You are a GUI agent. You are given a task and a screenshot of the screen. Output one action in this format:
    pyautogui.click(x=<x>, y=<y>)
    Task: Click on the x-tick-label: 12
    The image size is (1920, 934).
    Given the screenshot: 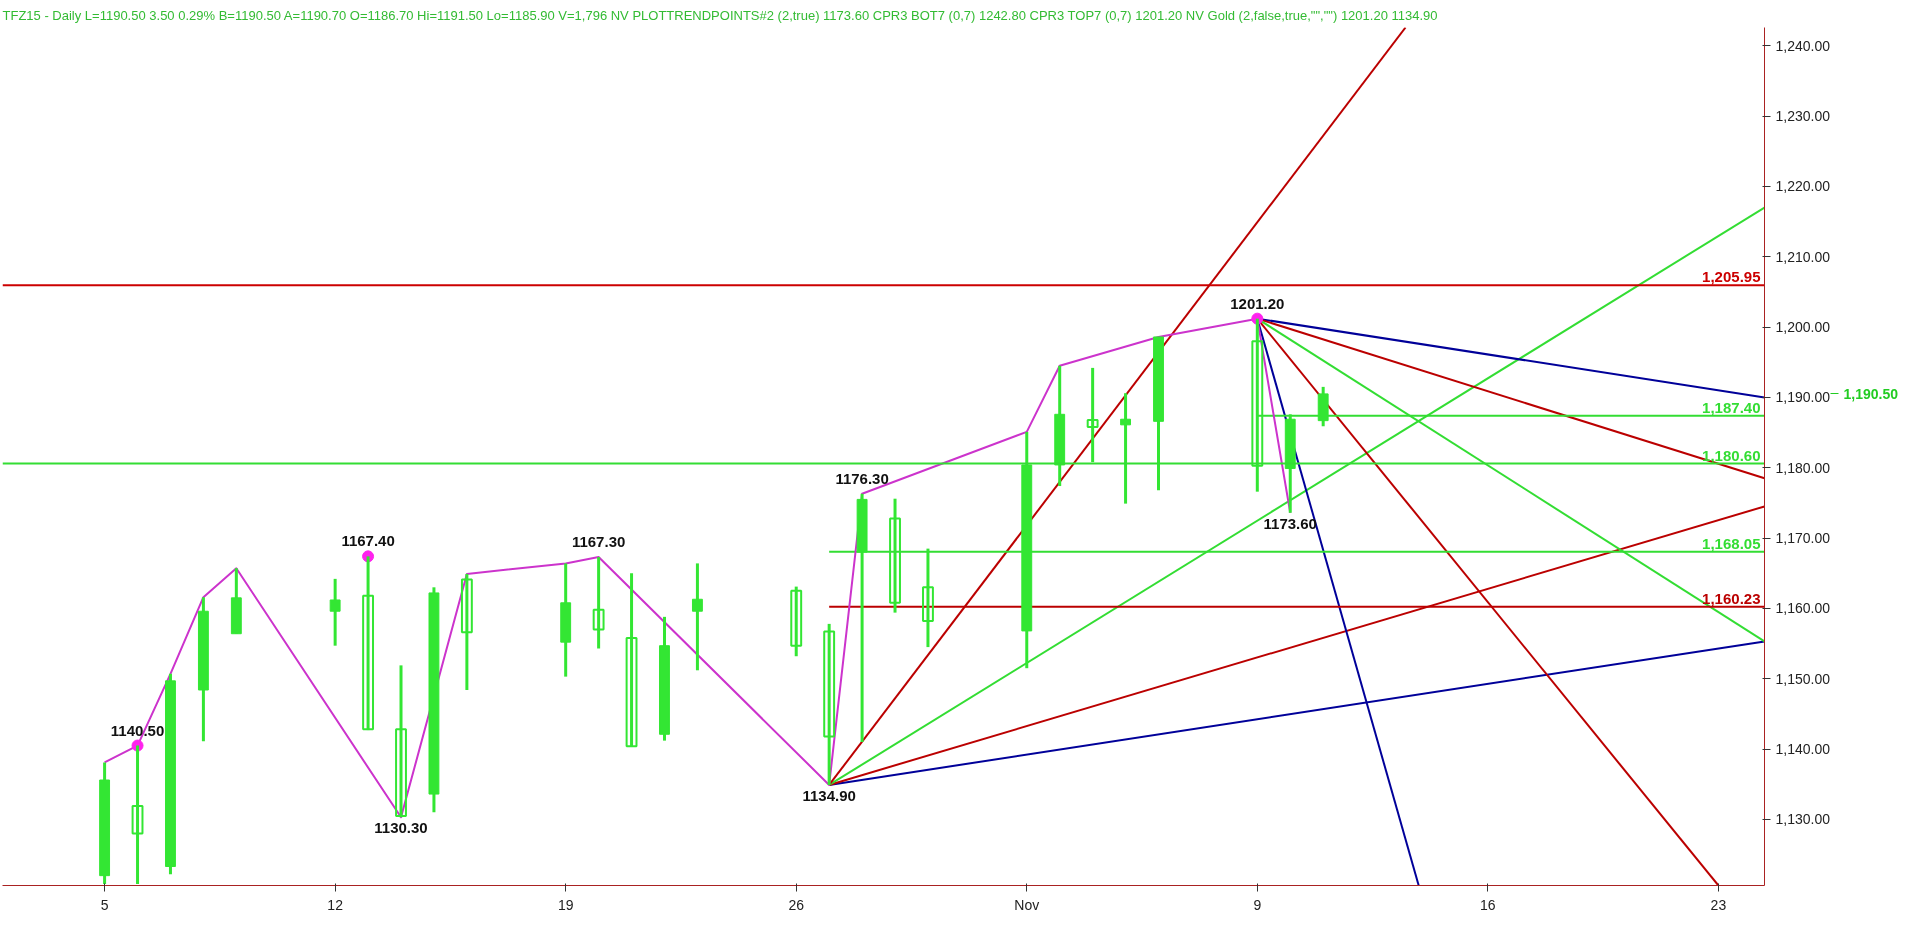 What is the action you would take?
    pyautogui.click(x=335, y=904)
    